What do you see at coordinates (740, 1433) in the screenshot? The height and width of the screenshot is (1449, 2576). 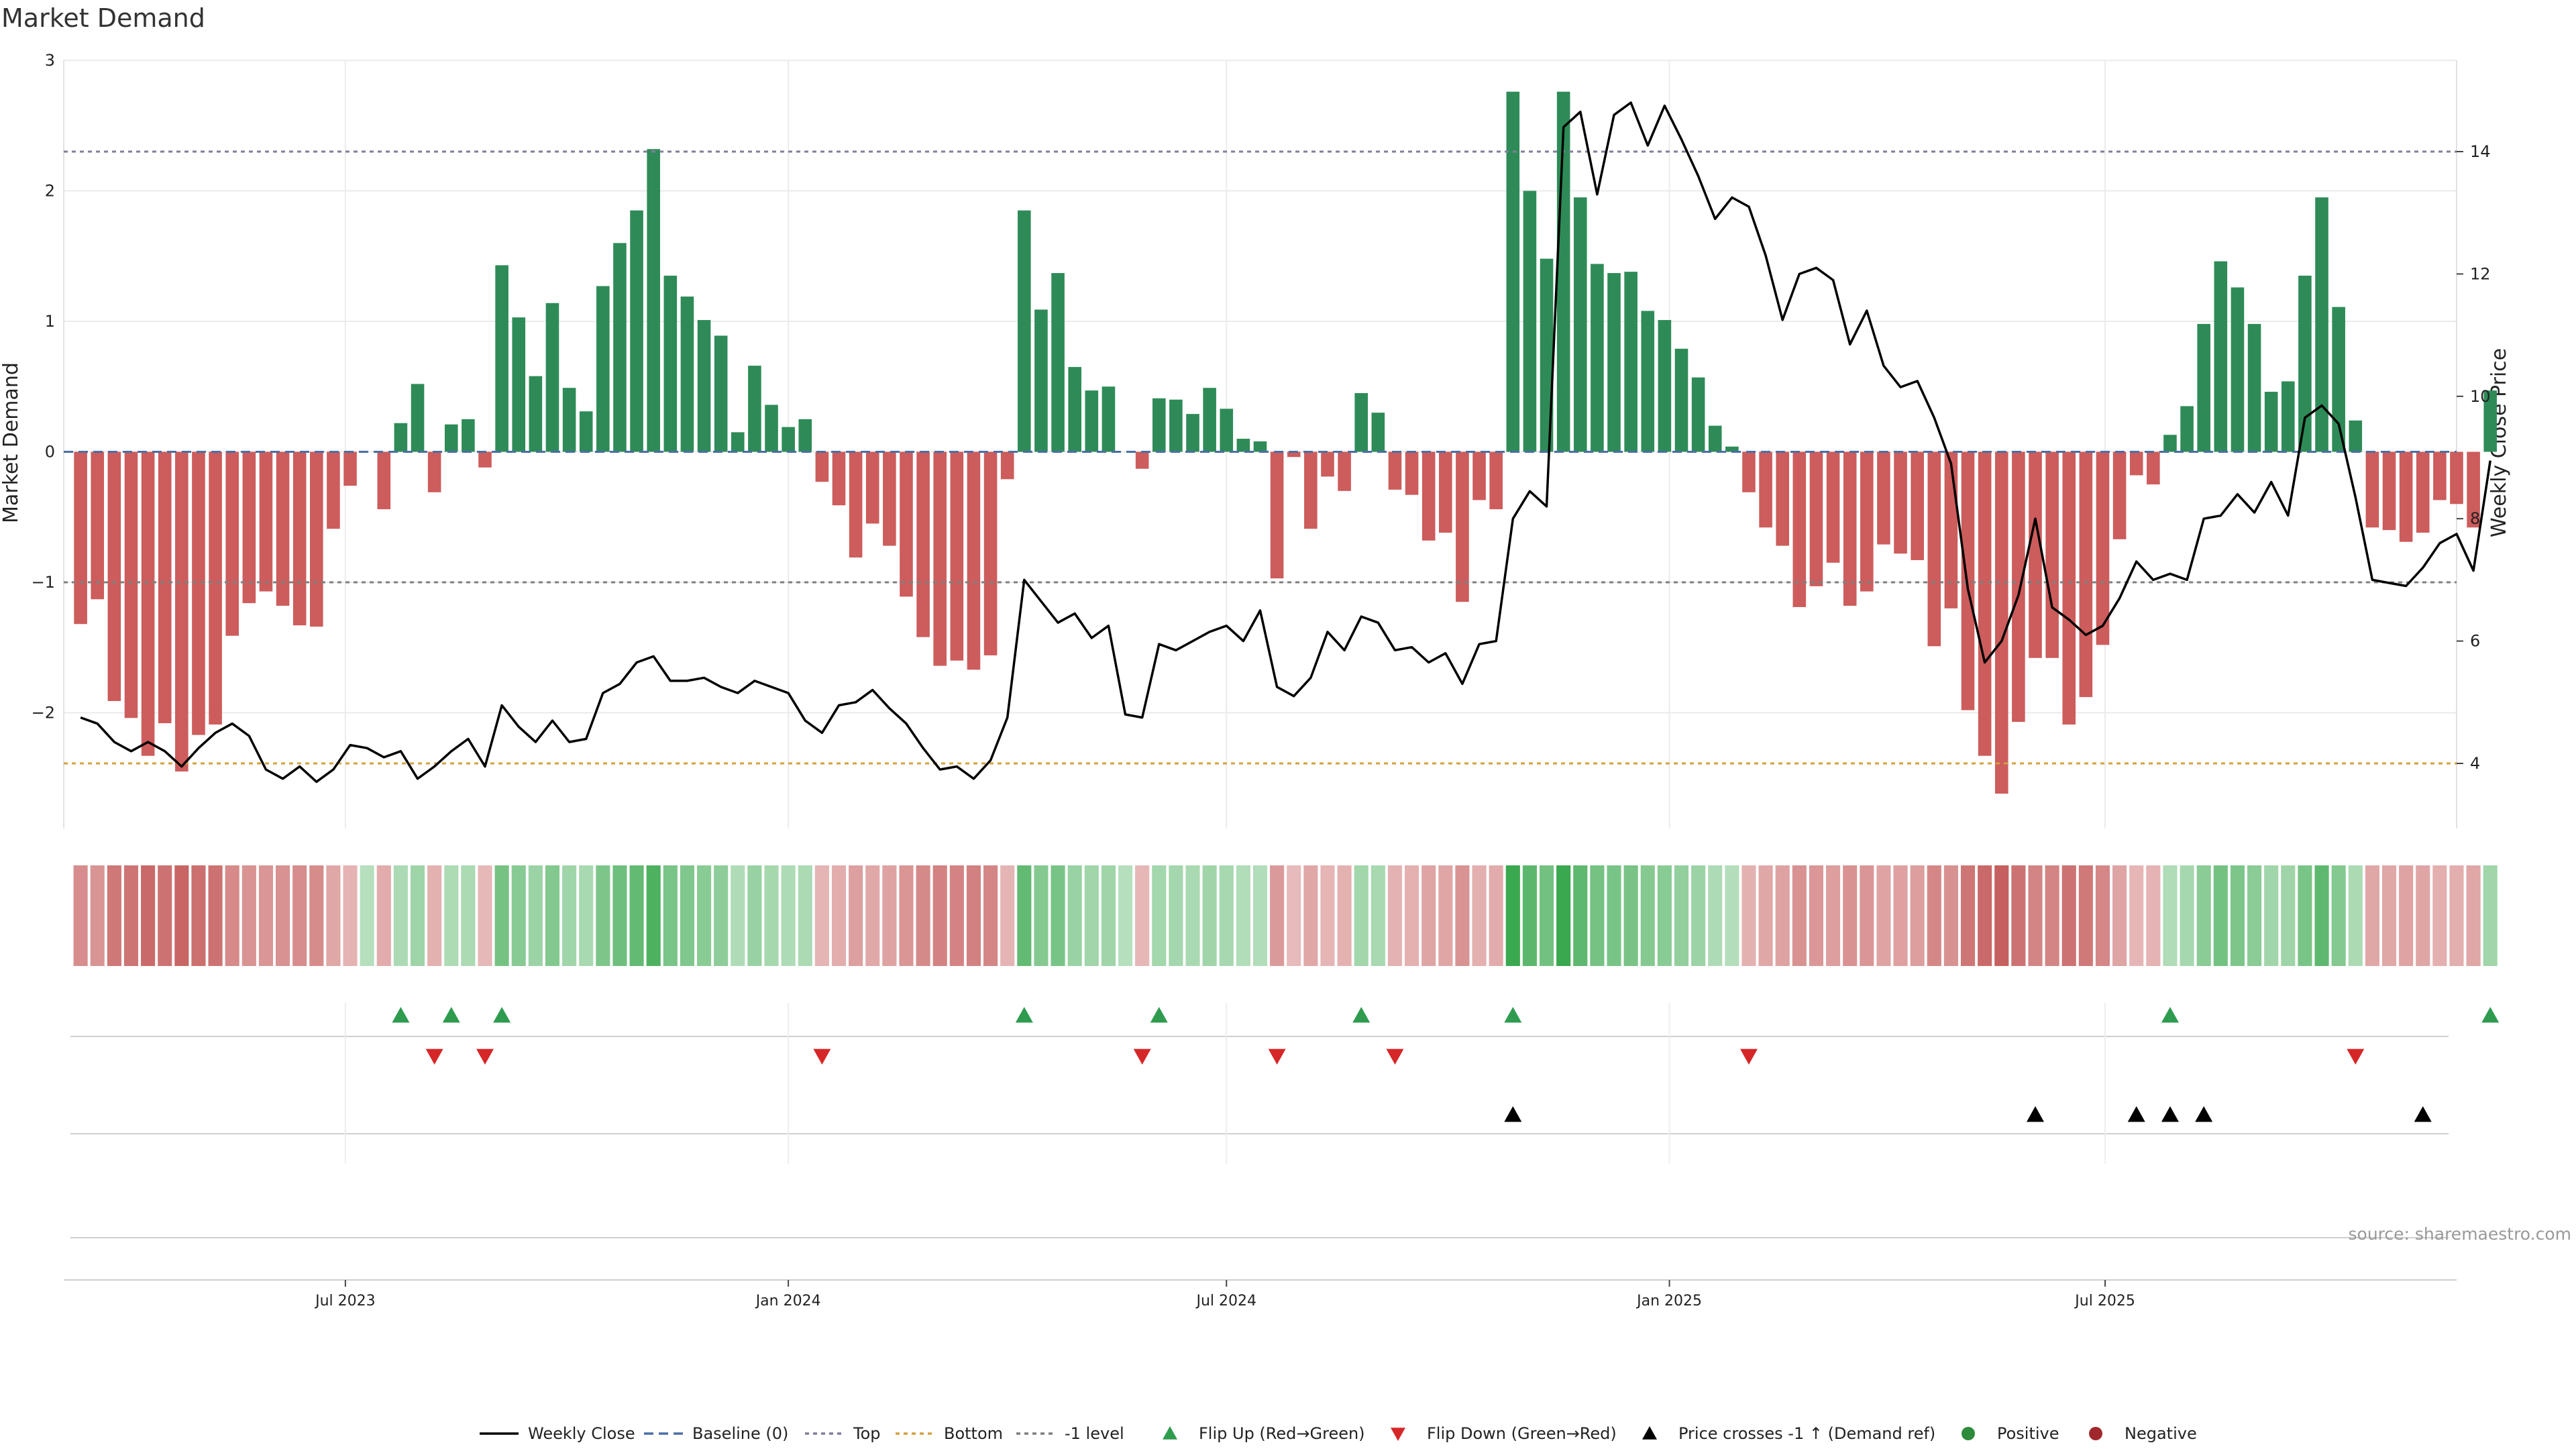 I see `legend-label-baseline: Baseline (0)` at bounding box center [740, 1433].